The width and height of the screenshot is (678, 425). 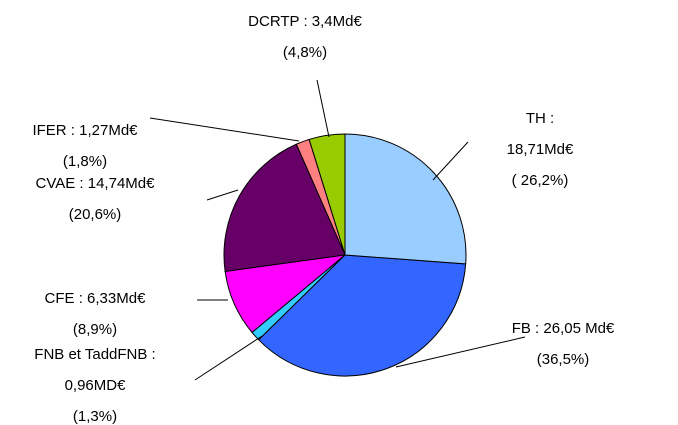 What do you see at coordinates (95, 370) in the screenshot?
I see `slice-name: FNB et TaddFNB : 0,96MD€` at bounding box center [95, 370].